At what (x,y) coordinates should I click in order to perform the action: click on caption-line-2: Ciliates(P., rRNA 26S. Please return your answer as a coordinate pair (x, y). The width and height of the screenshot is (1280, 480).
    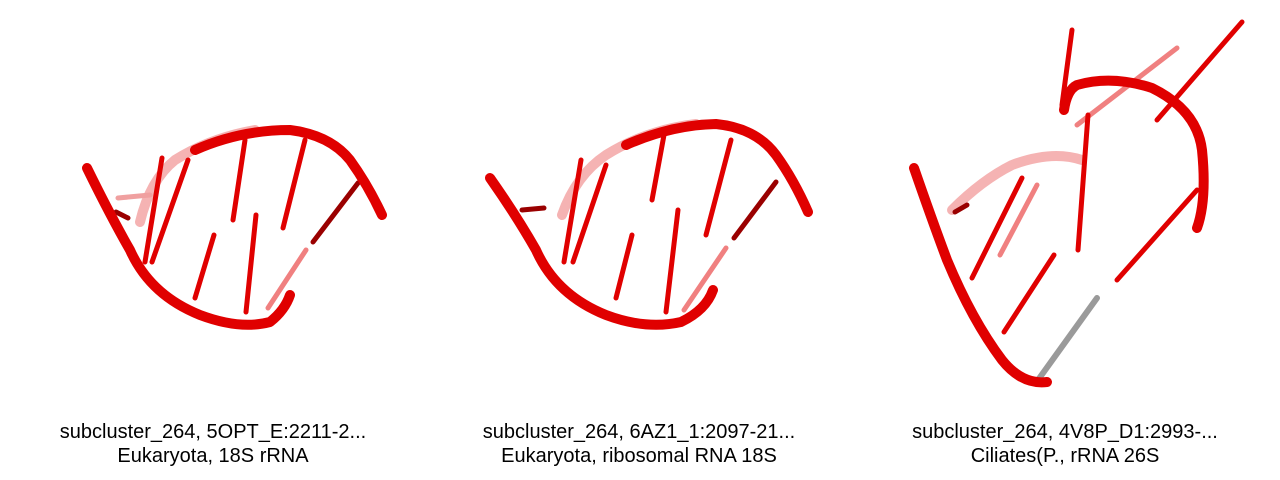
    Looking at the image, I should click on (1065, 456).